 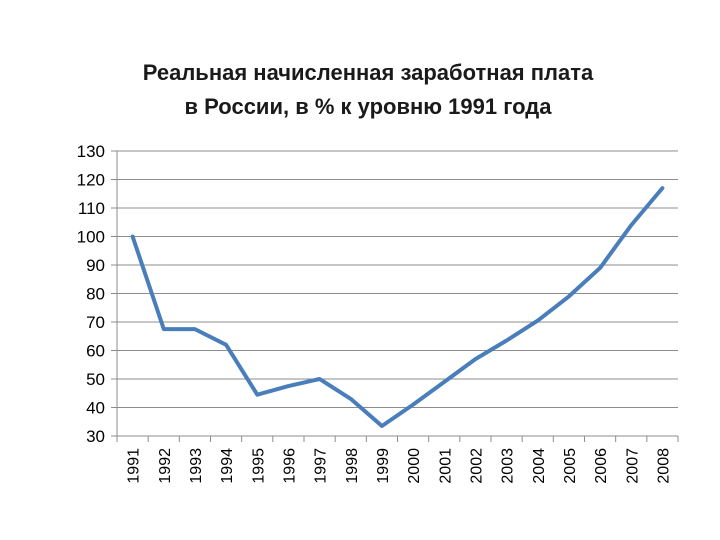 I want to click on x-tick-label: 2003, so click(x=508, y=466).